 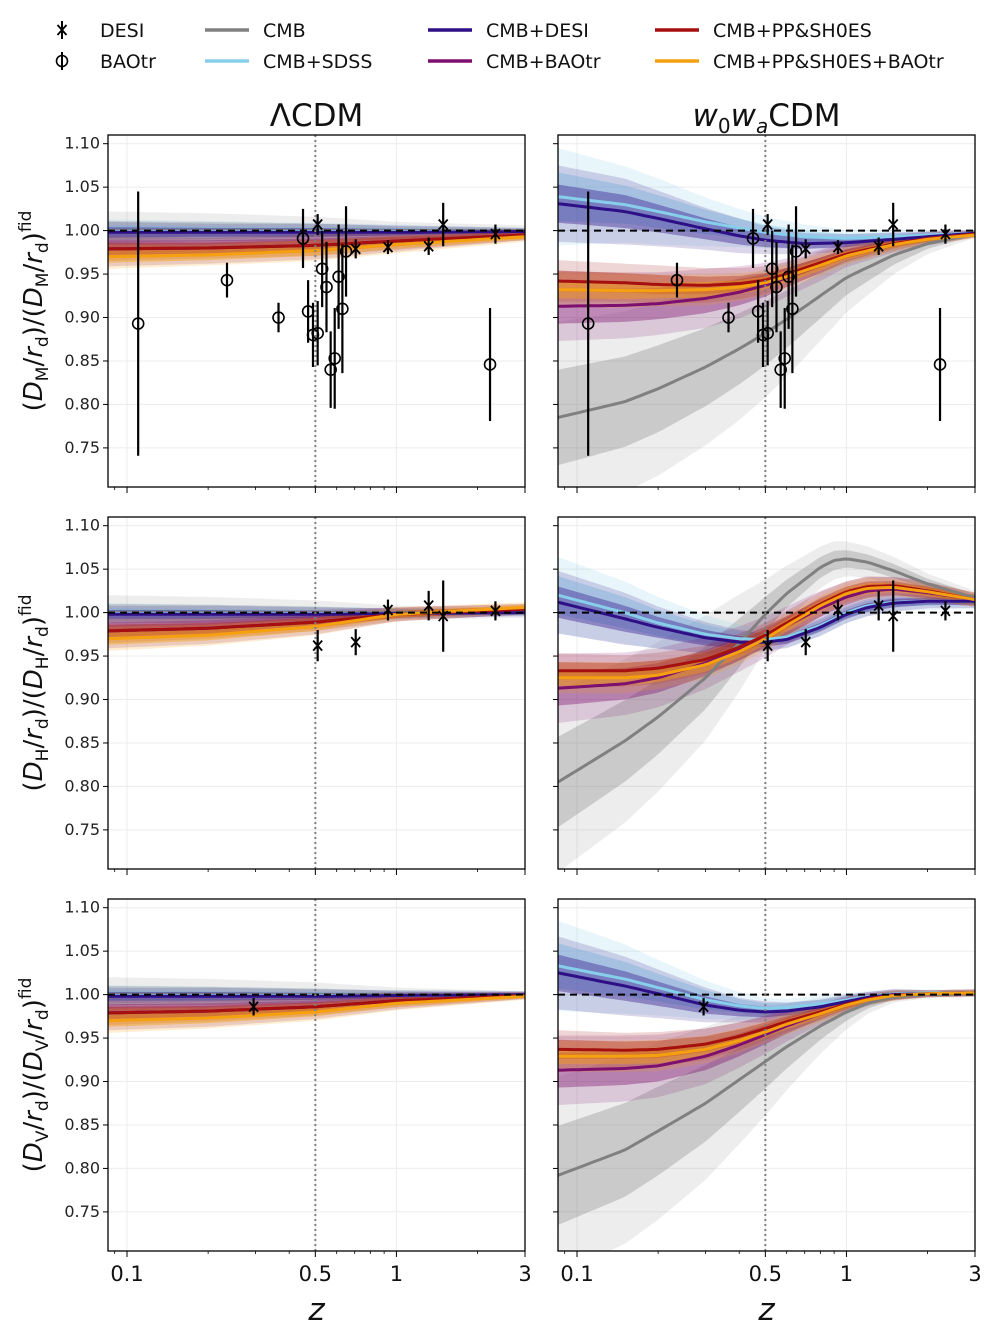 What do you see at coordinates (82, 612) in the screenshot?
I see `y-tick-label: 1.00` at bounding box center [82, 612].